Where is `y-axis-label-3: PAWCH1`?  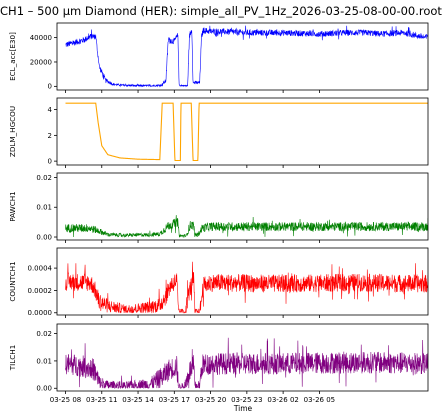
y-axis-label-3: PAWCH1 is located at coordinates (12, 206).